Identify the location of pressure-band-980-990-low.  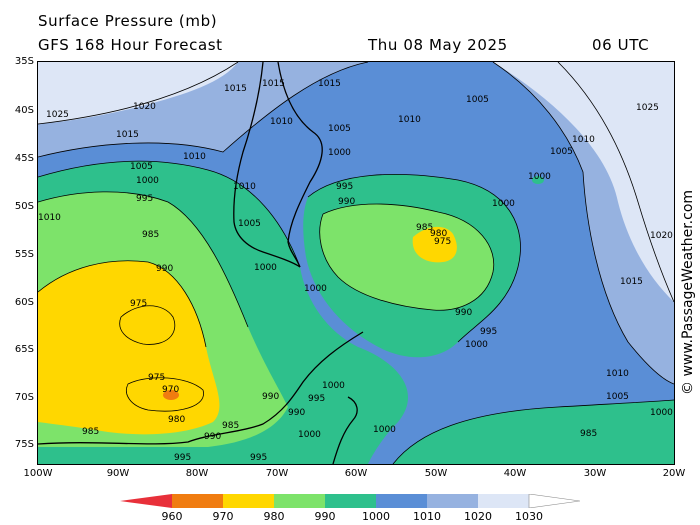
(406, 257).